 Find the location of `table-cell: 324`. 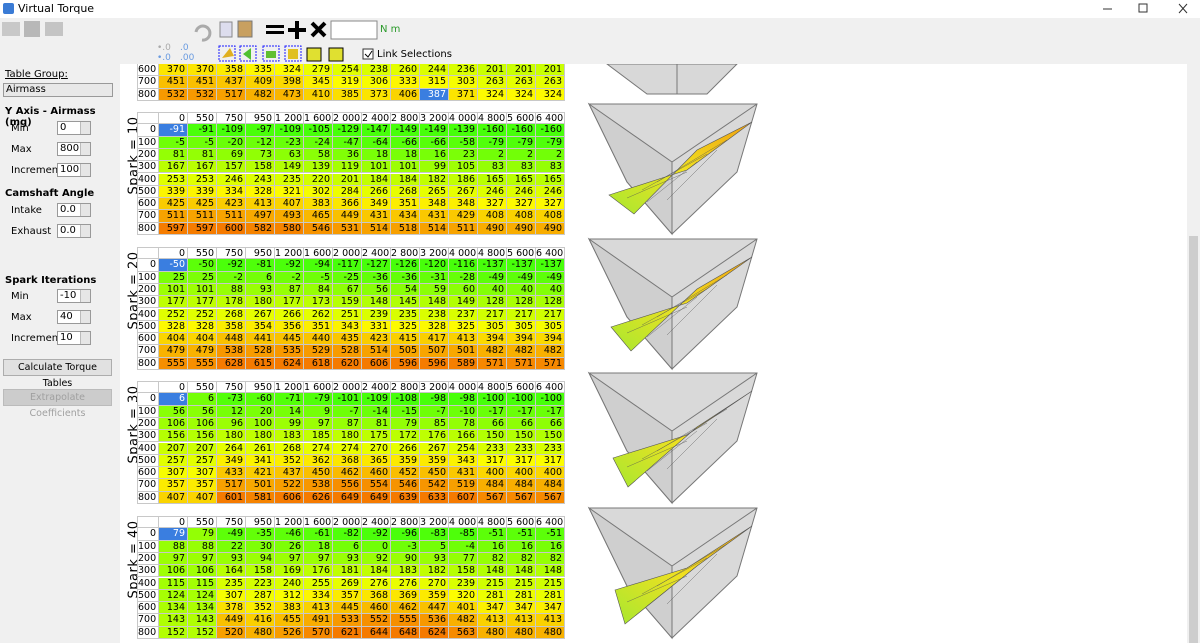

table-cell: 324 is located at coordinates (521, 94).